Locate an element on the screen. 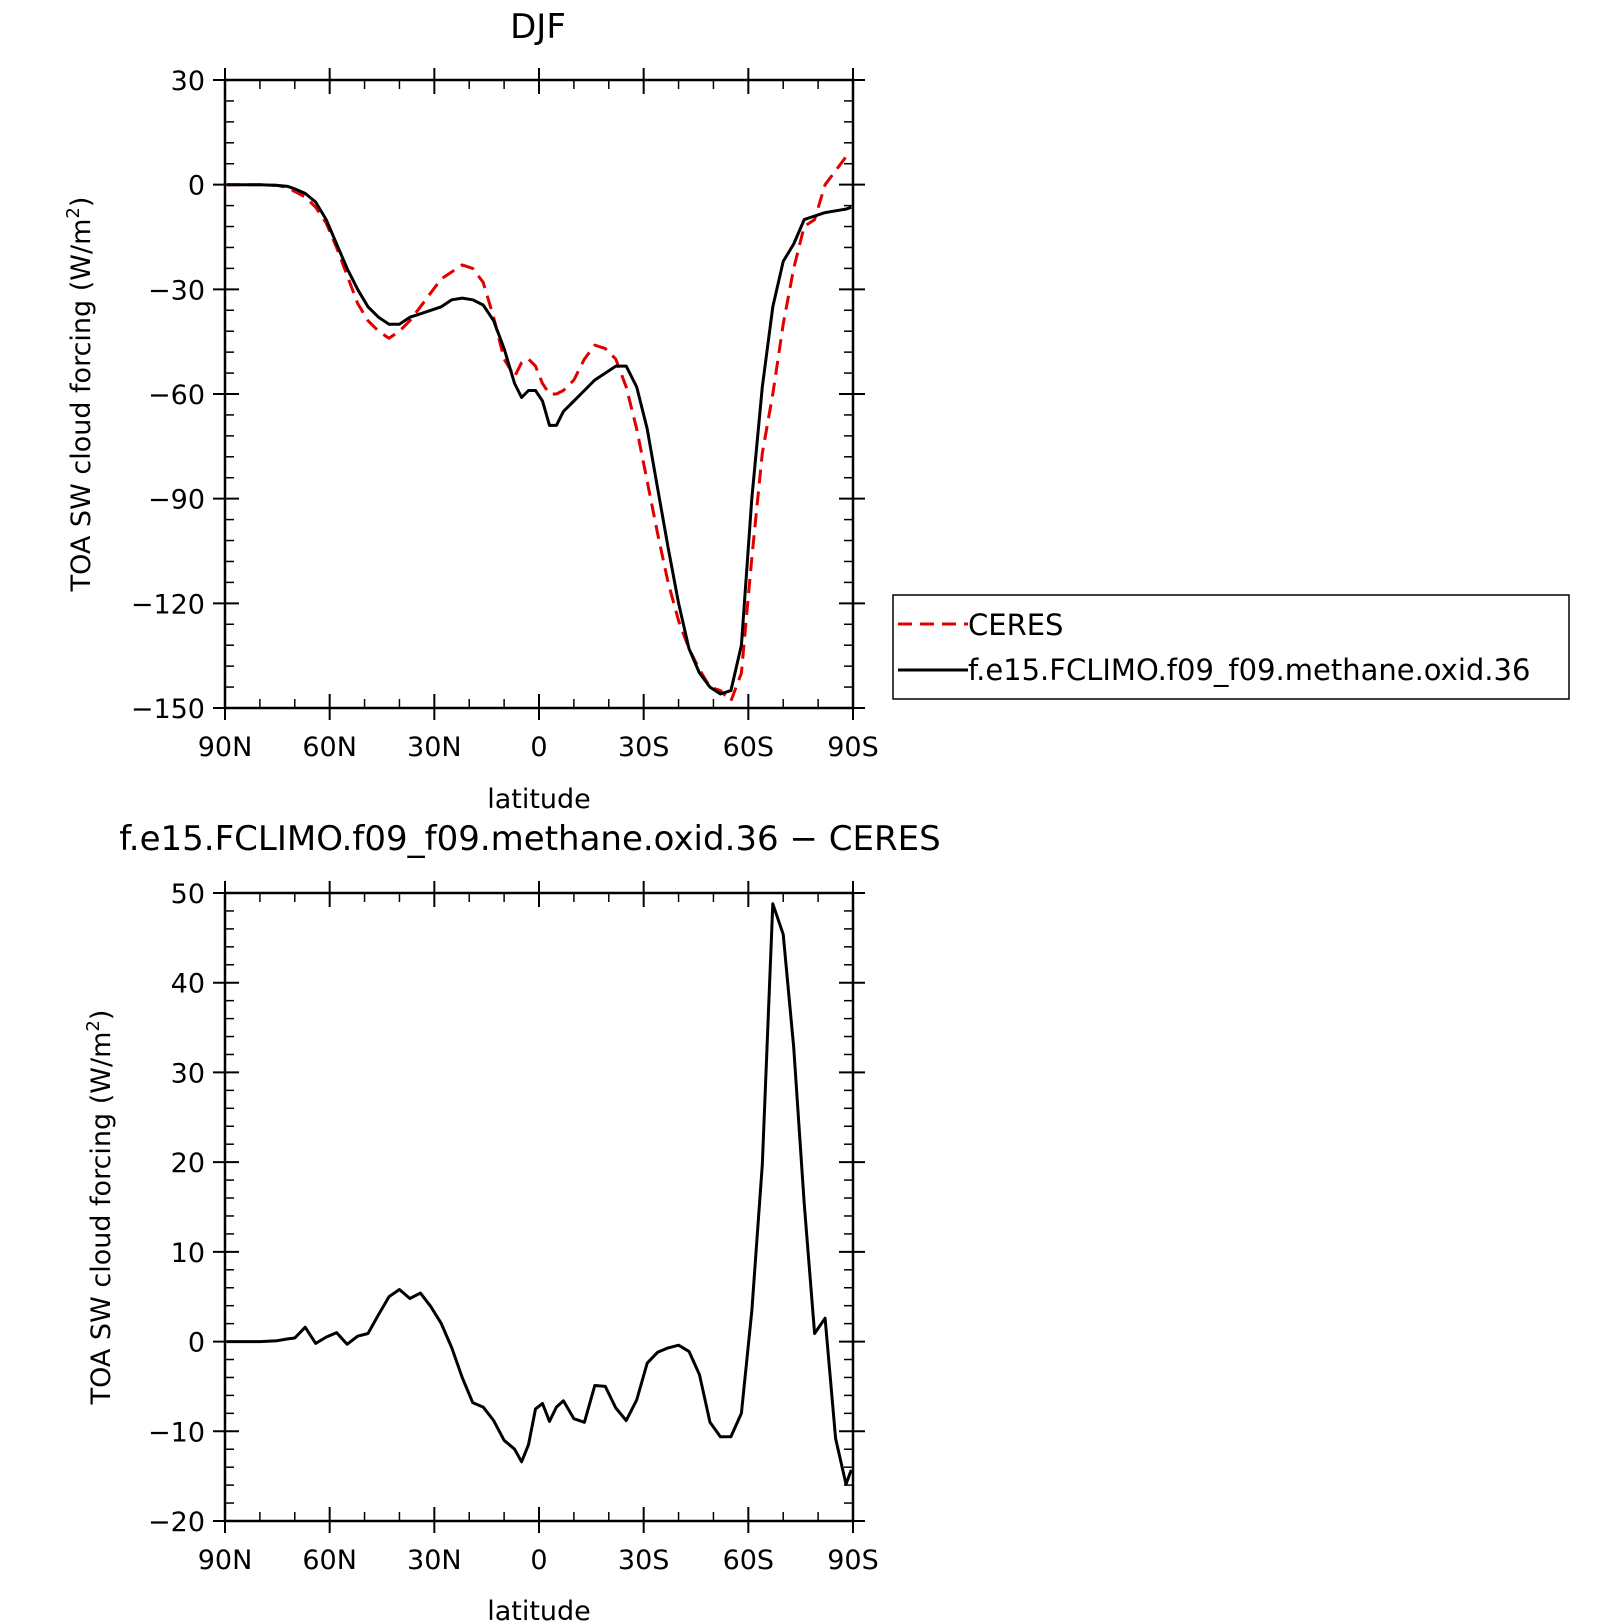  legend-box is located at coordinates (1231, 647).